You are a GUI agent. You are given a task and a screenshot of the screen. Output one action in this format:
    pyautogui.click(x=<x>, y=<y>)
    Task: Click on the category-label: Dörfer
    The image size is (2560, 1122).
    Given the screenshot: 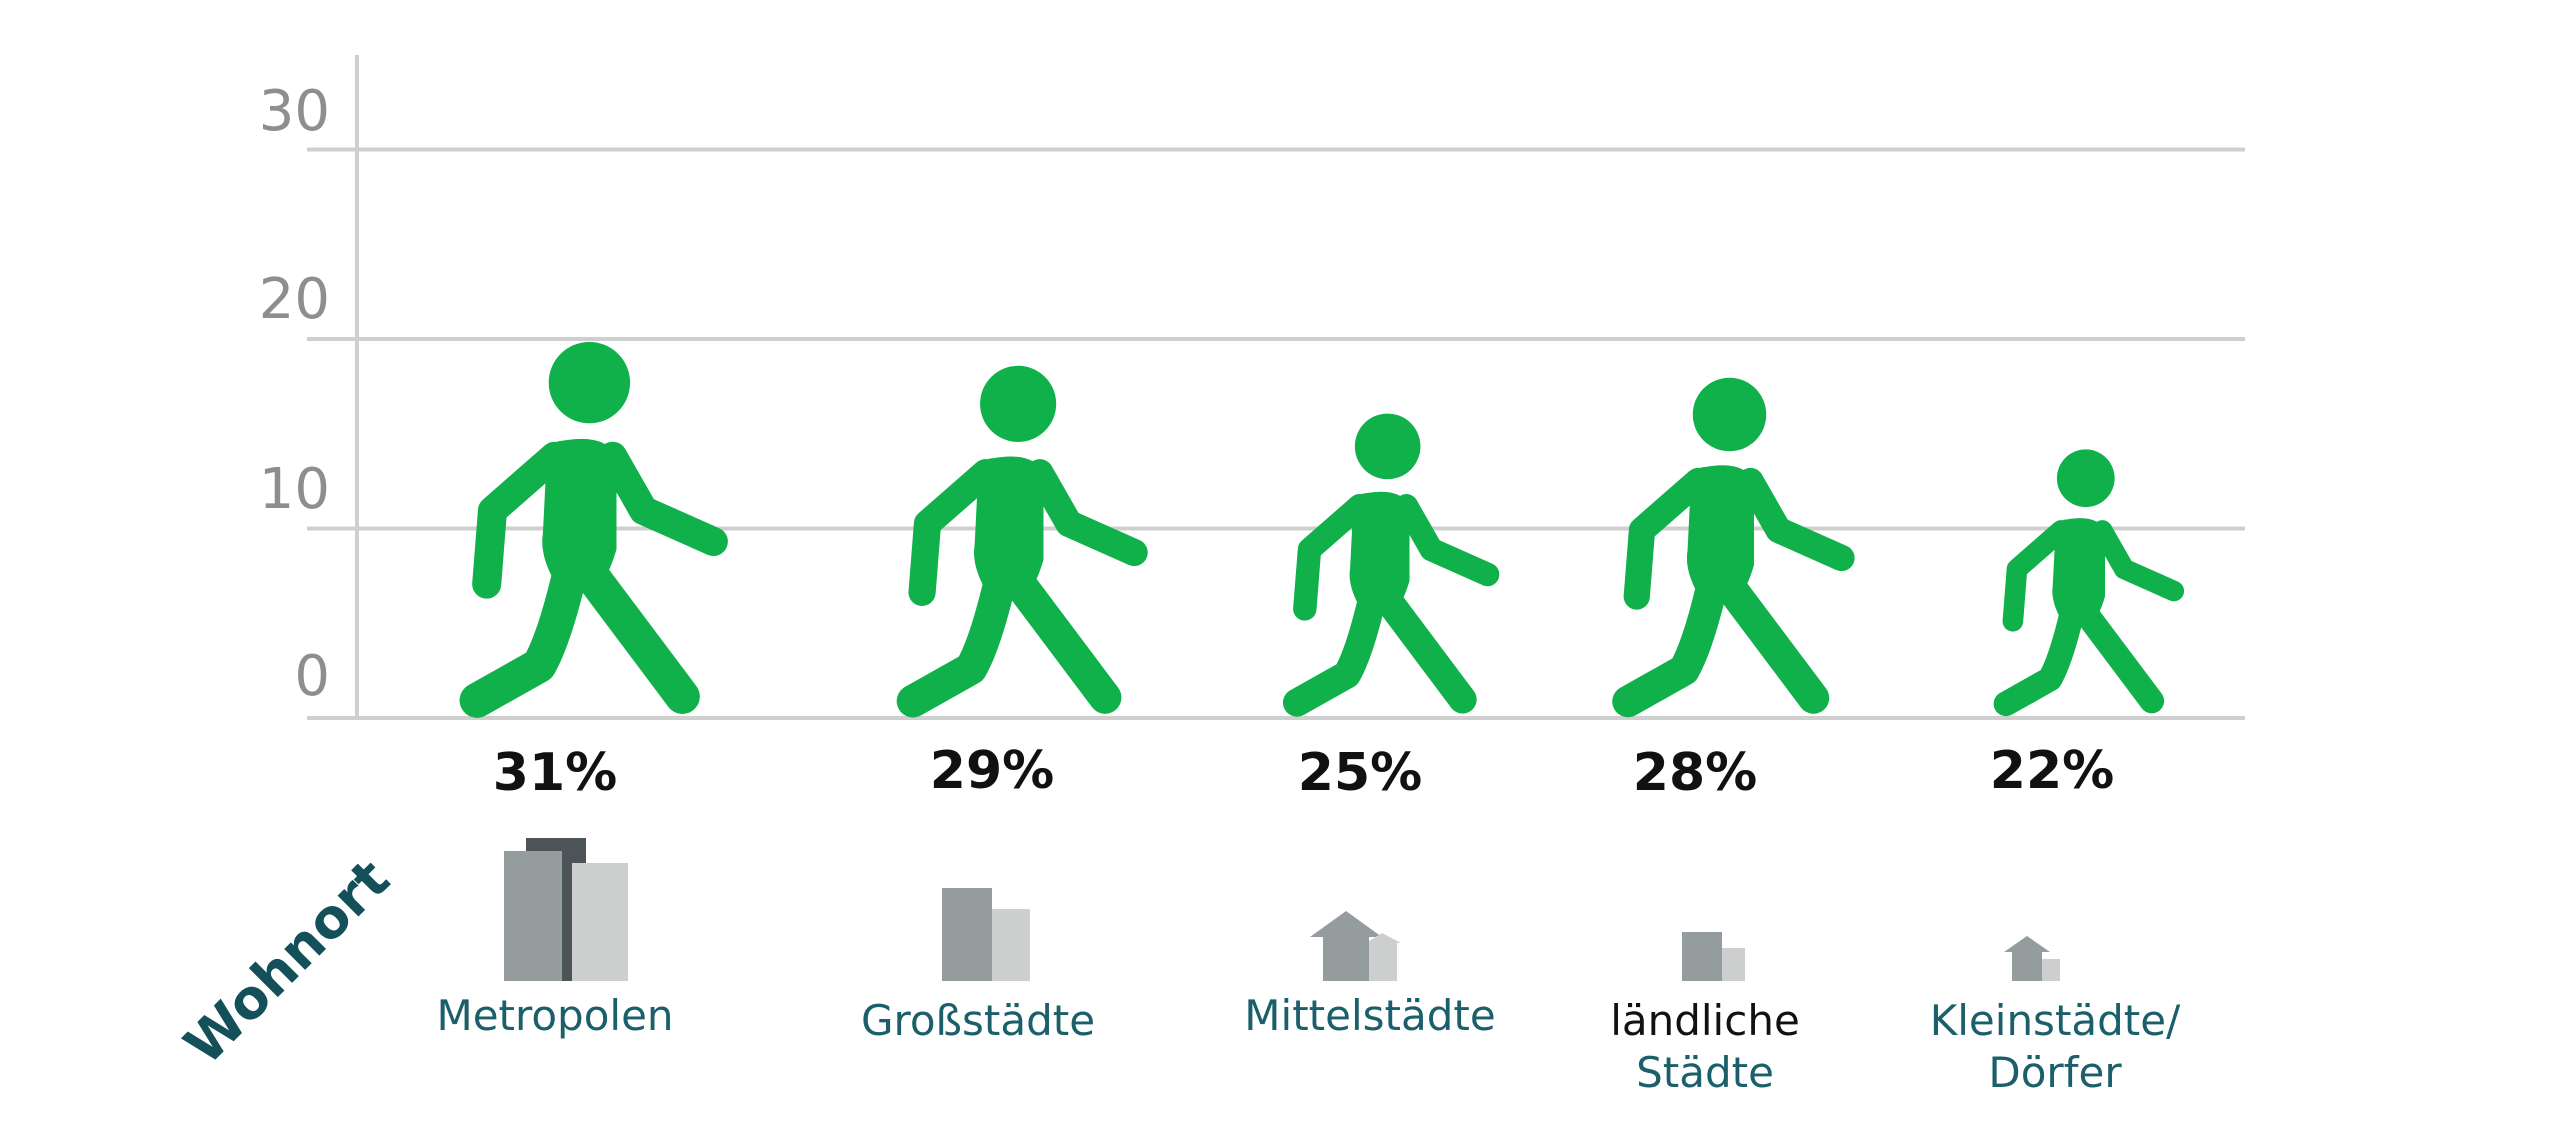 What is the action you would take?
    pyautogui.click(x=2055, y=1072)
    